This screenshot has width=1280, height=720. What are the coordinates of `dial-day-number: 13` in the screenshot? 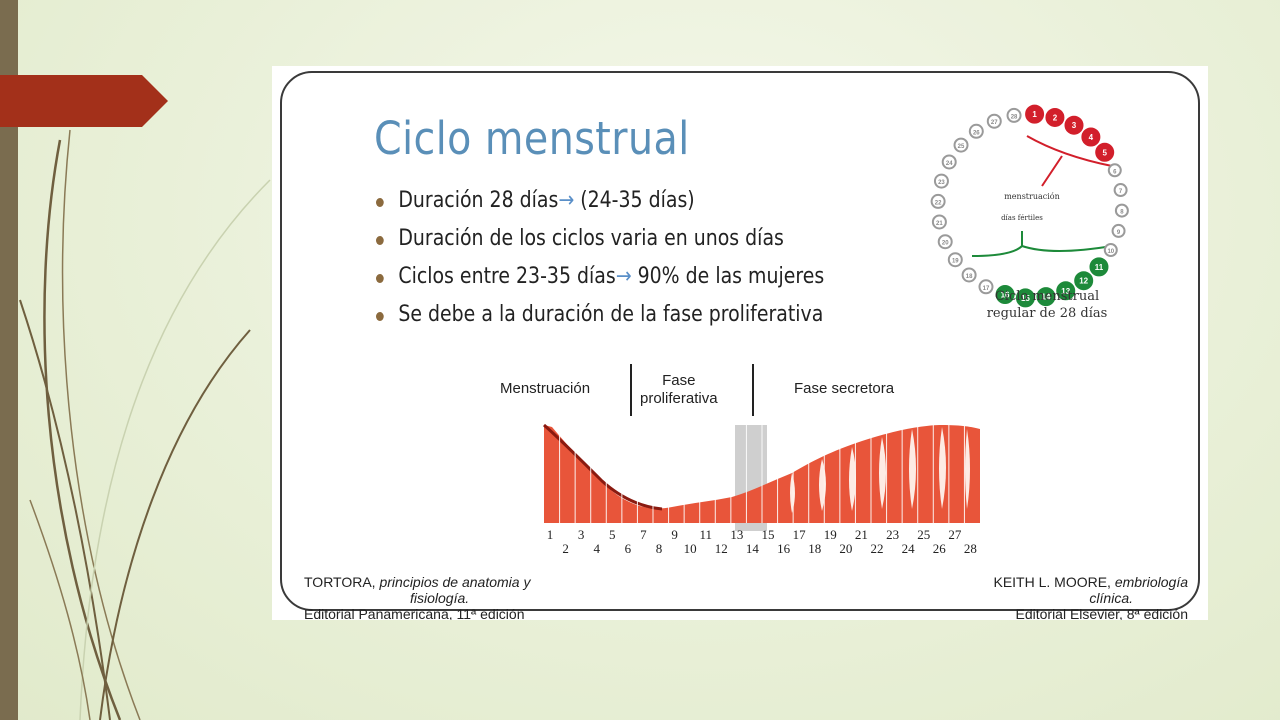 It's located at (1065, 291).